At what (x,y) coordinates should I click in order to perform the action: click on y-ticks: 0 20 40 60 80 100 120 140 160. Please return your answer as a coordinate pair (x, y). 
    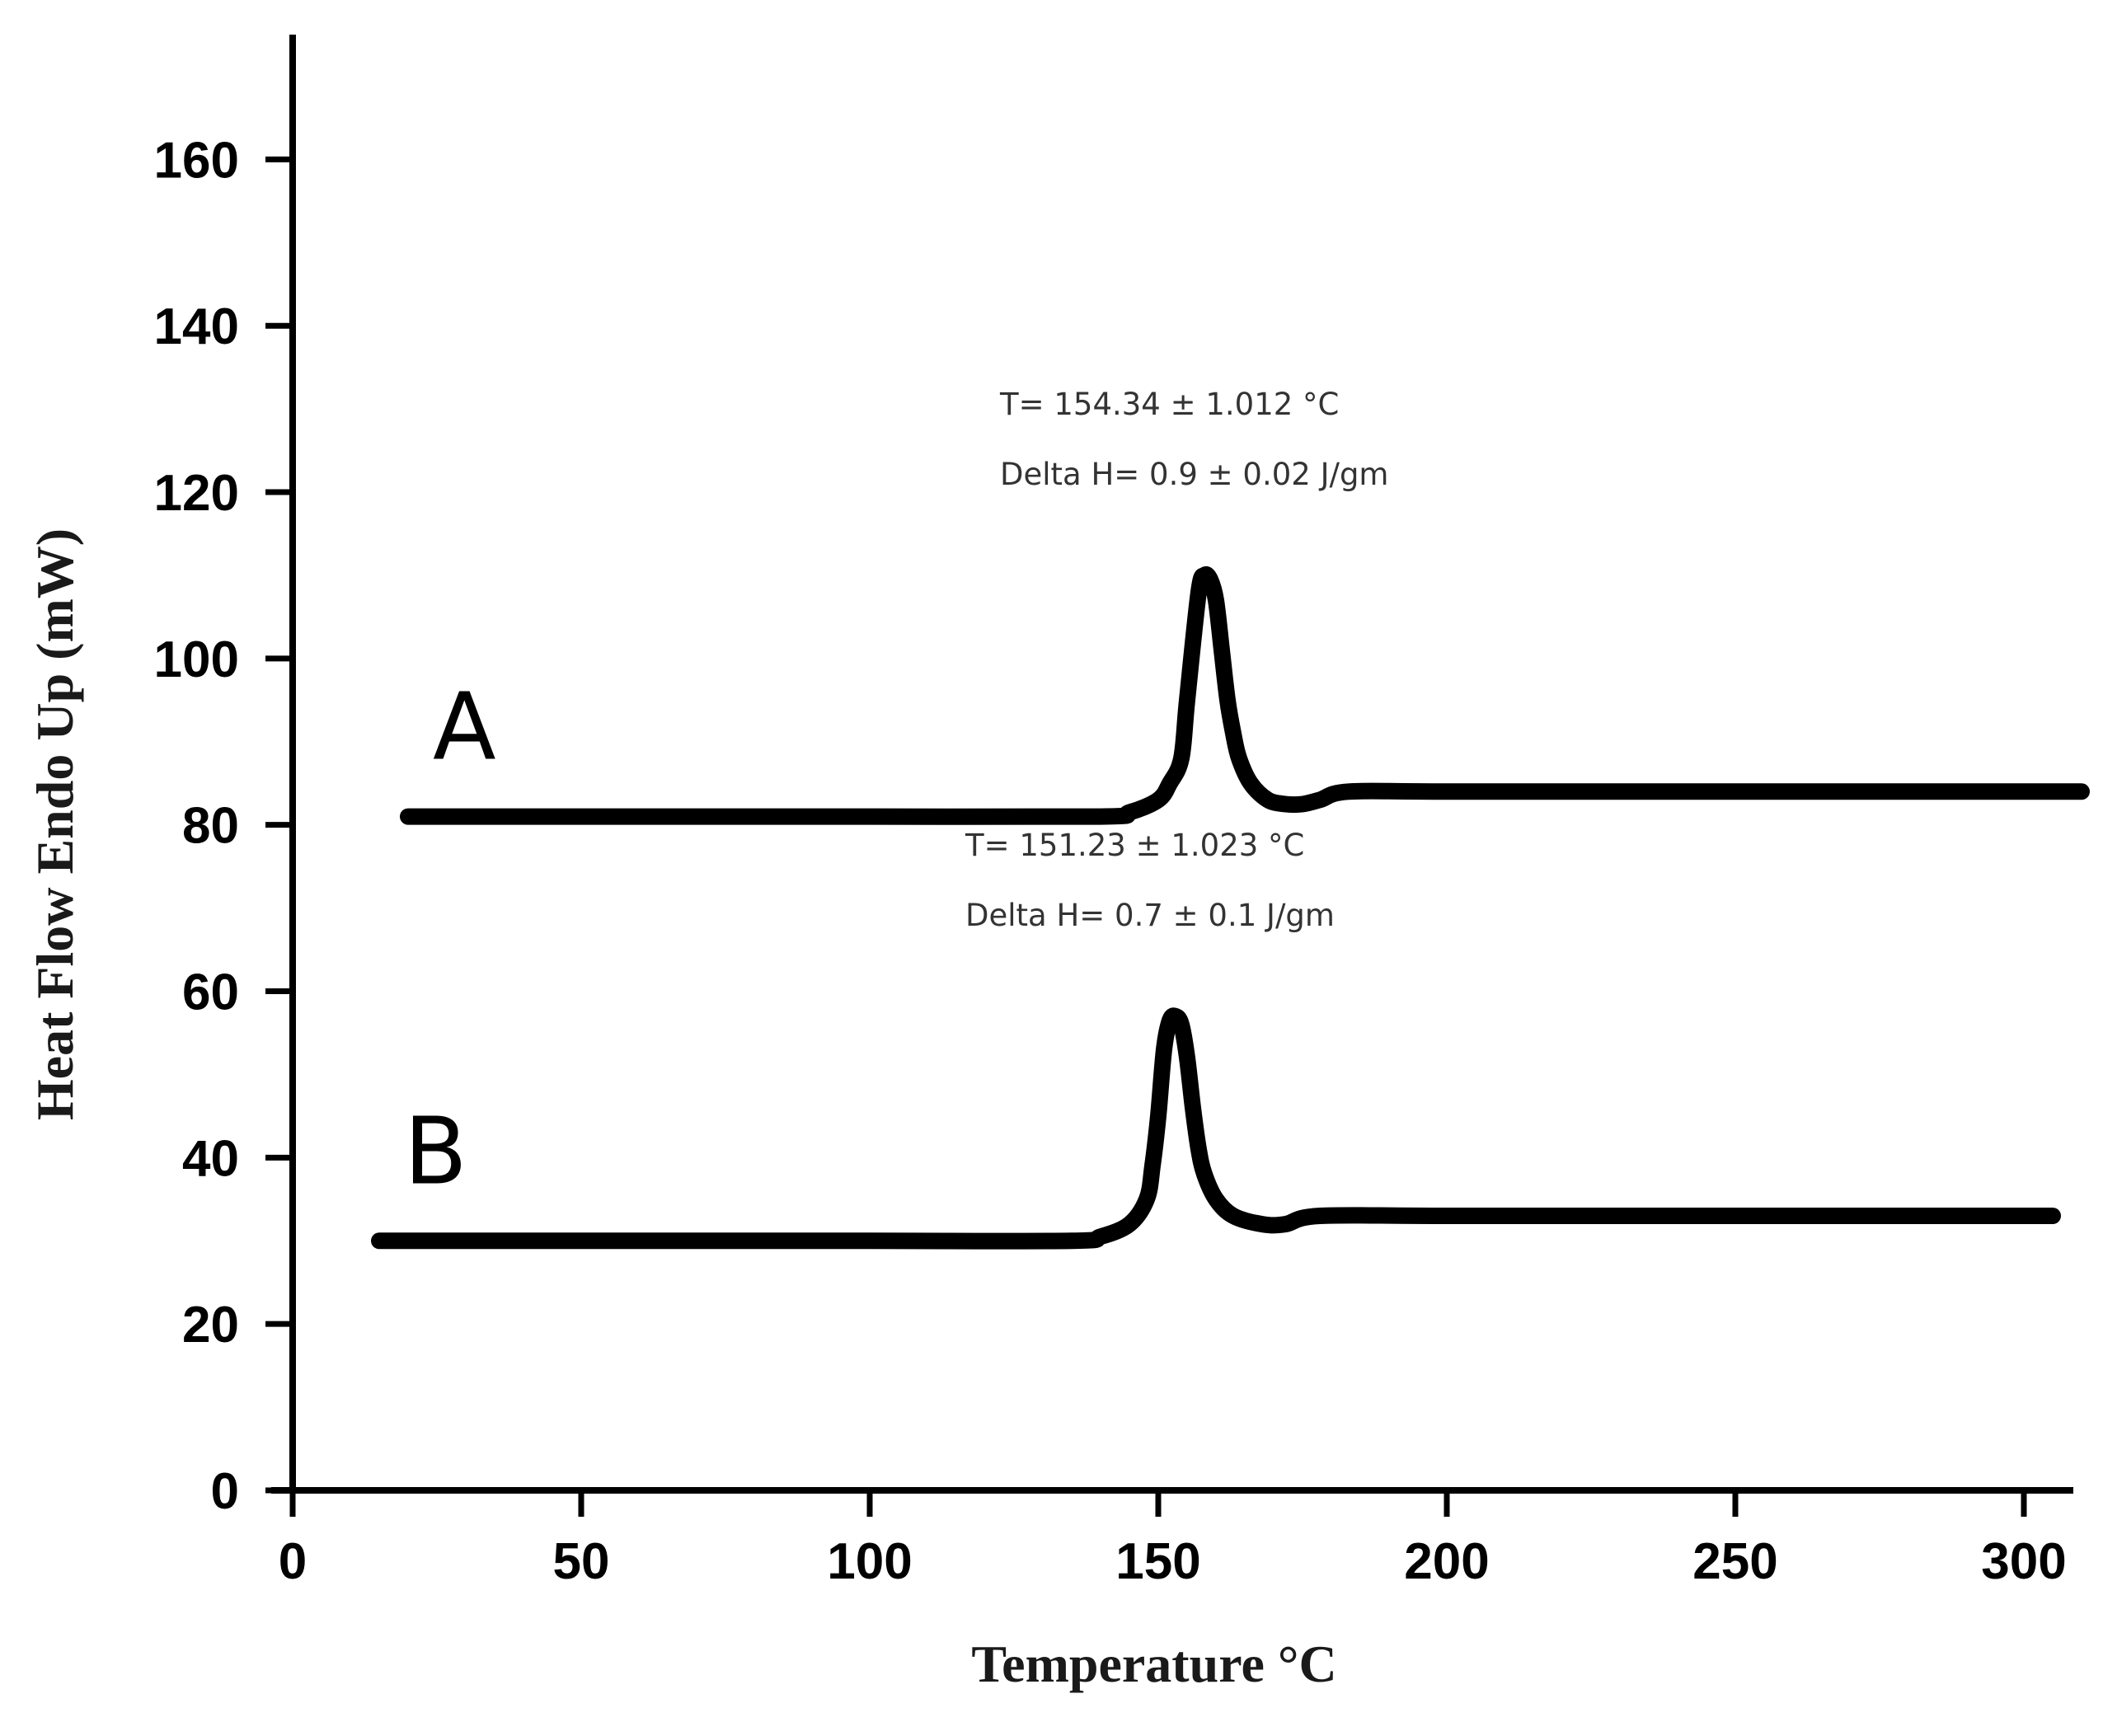
    Looking at the image, I should click on (223, 826).